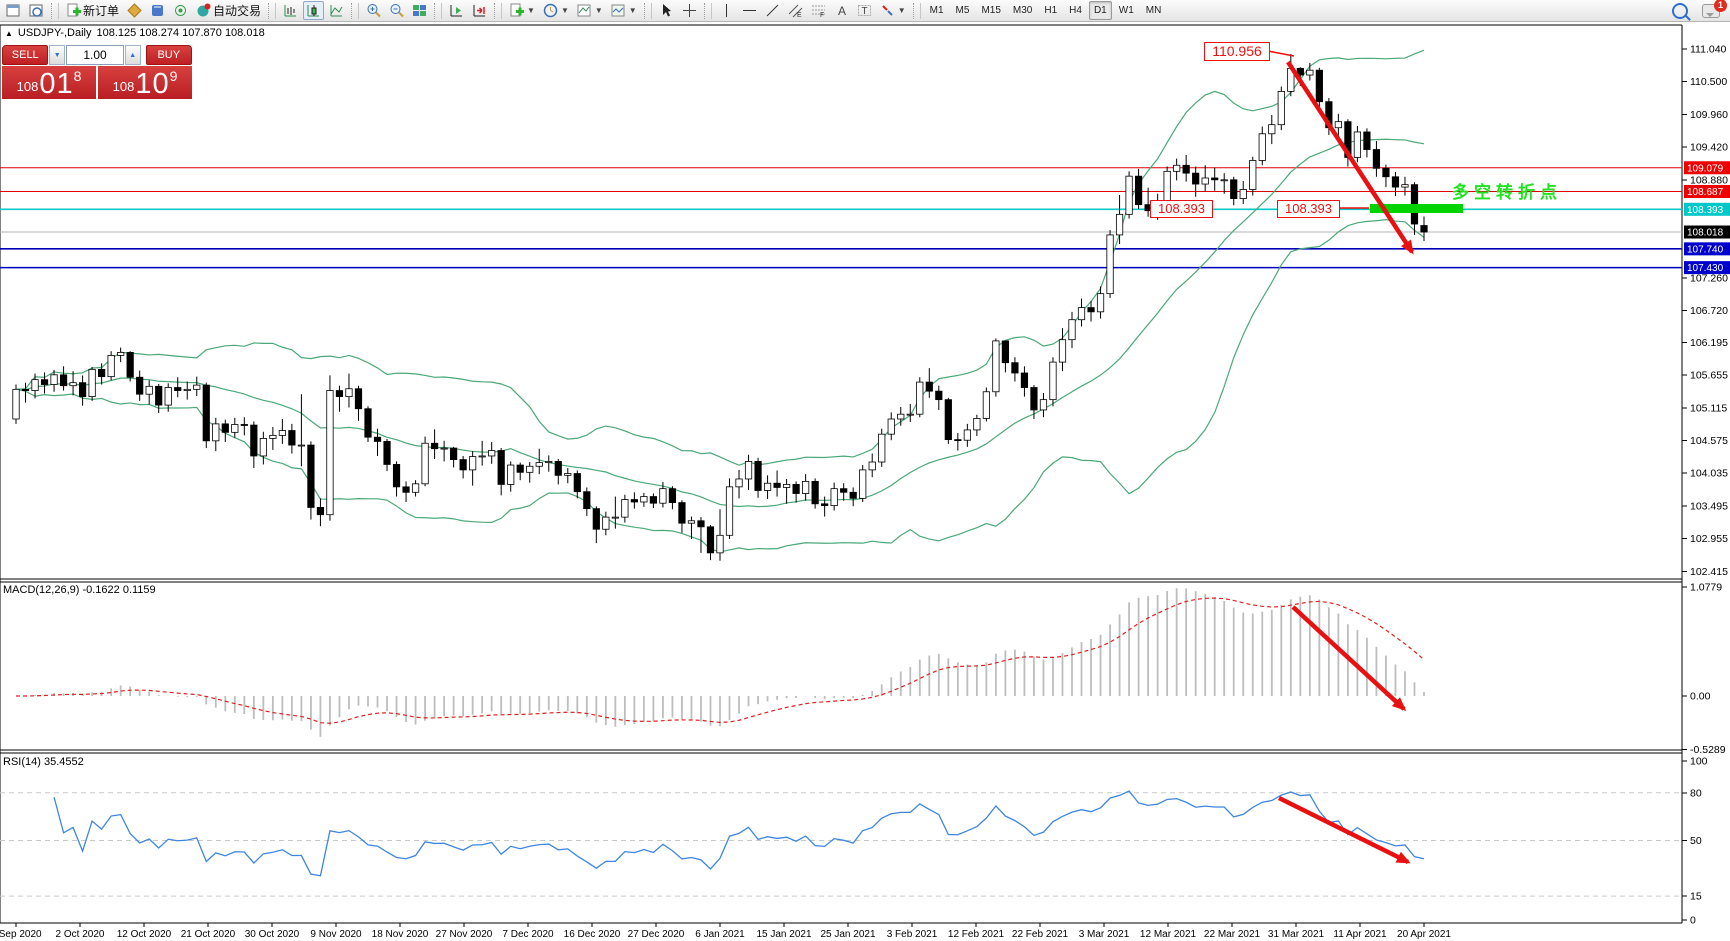 This screenshot has width=1730, height=941. I want to click on sell-price-prefix: 108, so click(27, 86).